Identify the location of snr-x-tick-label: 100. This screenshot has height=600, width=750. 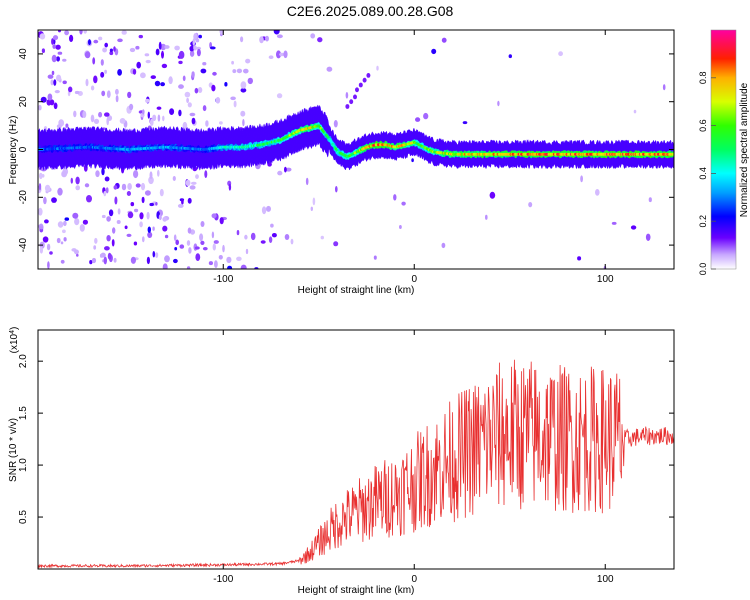
(605, 579).